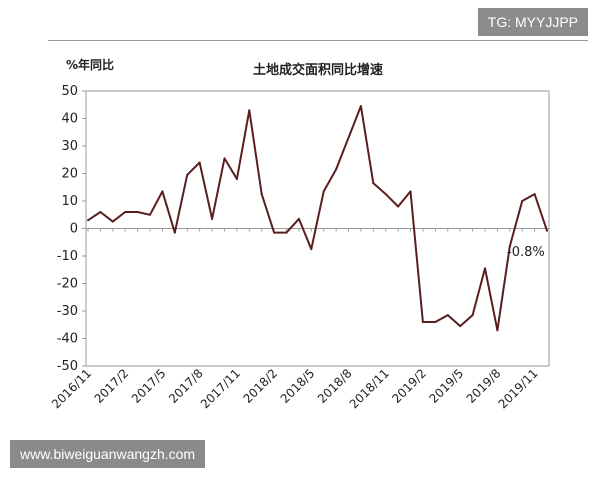  I want to click on y-tick-label: 20, so click(69, 174).